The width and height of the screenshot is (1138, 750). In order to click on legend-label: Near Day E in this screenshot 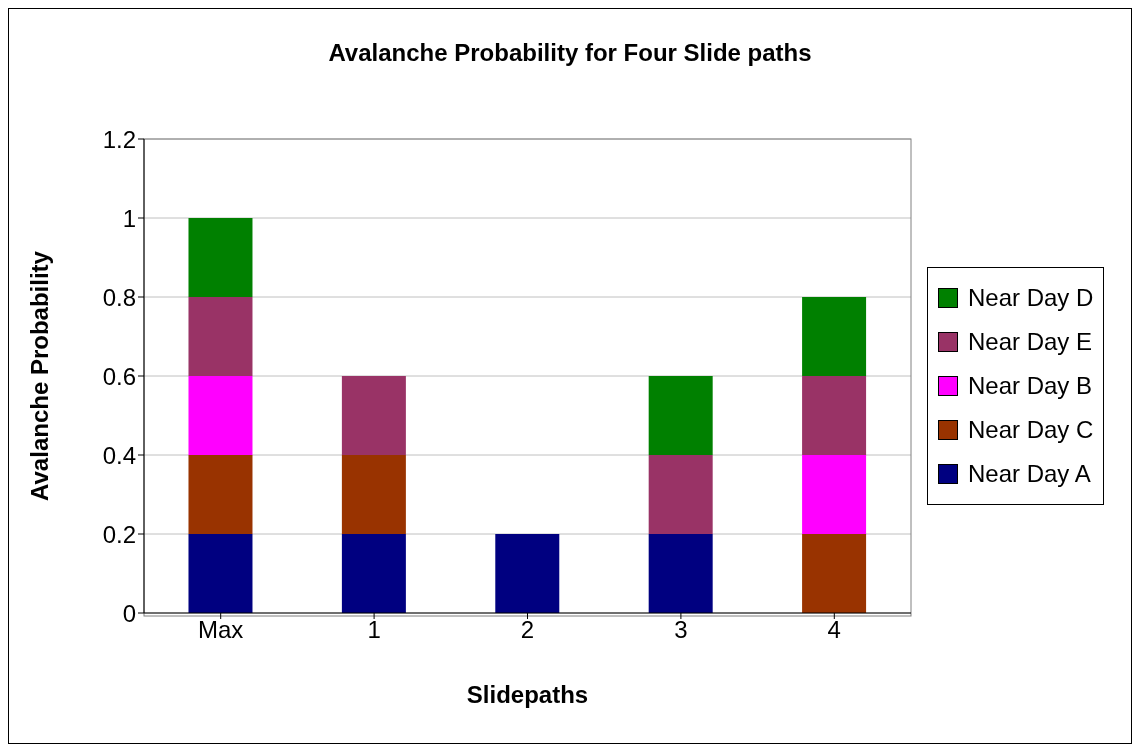, I will do `click(1030, 342)`.